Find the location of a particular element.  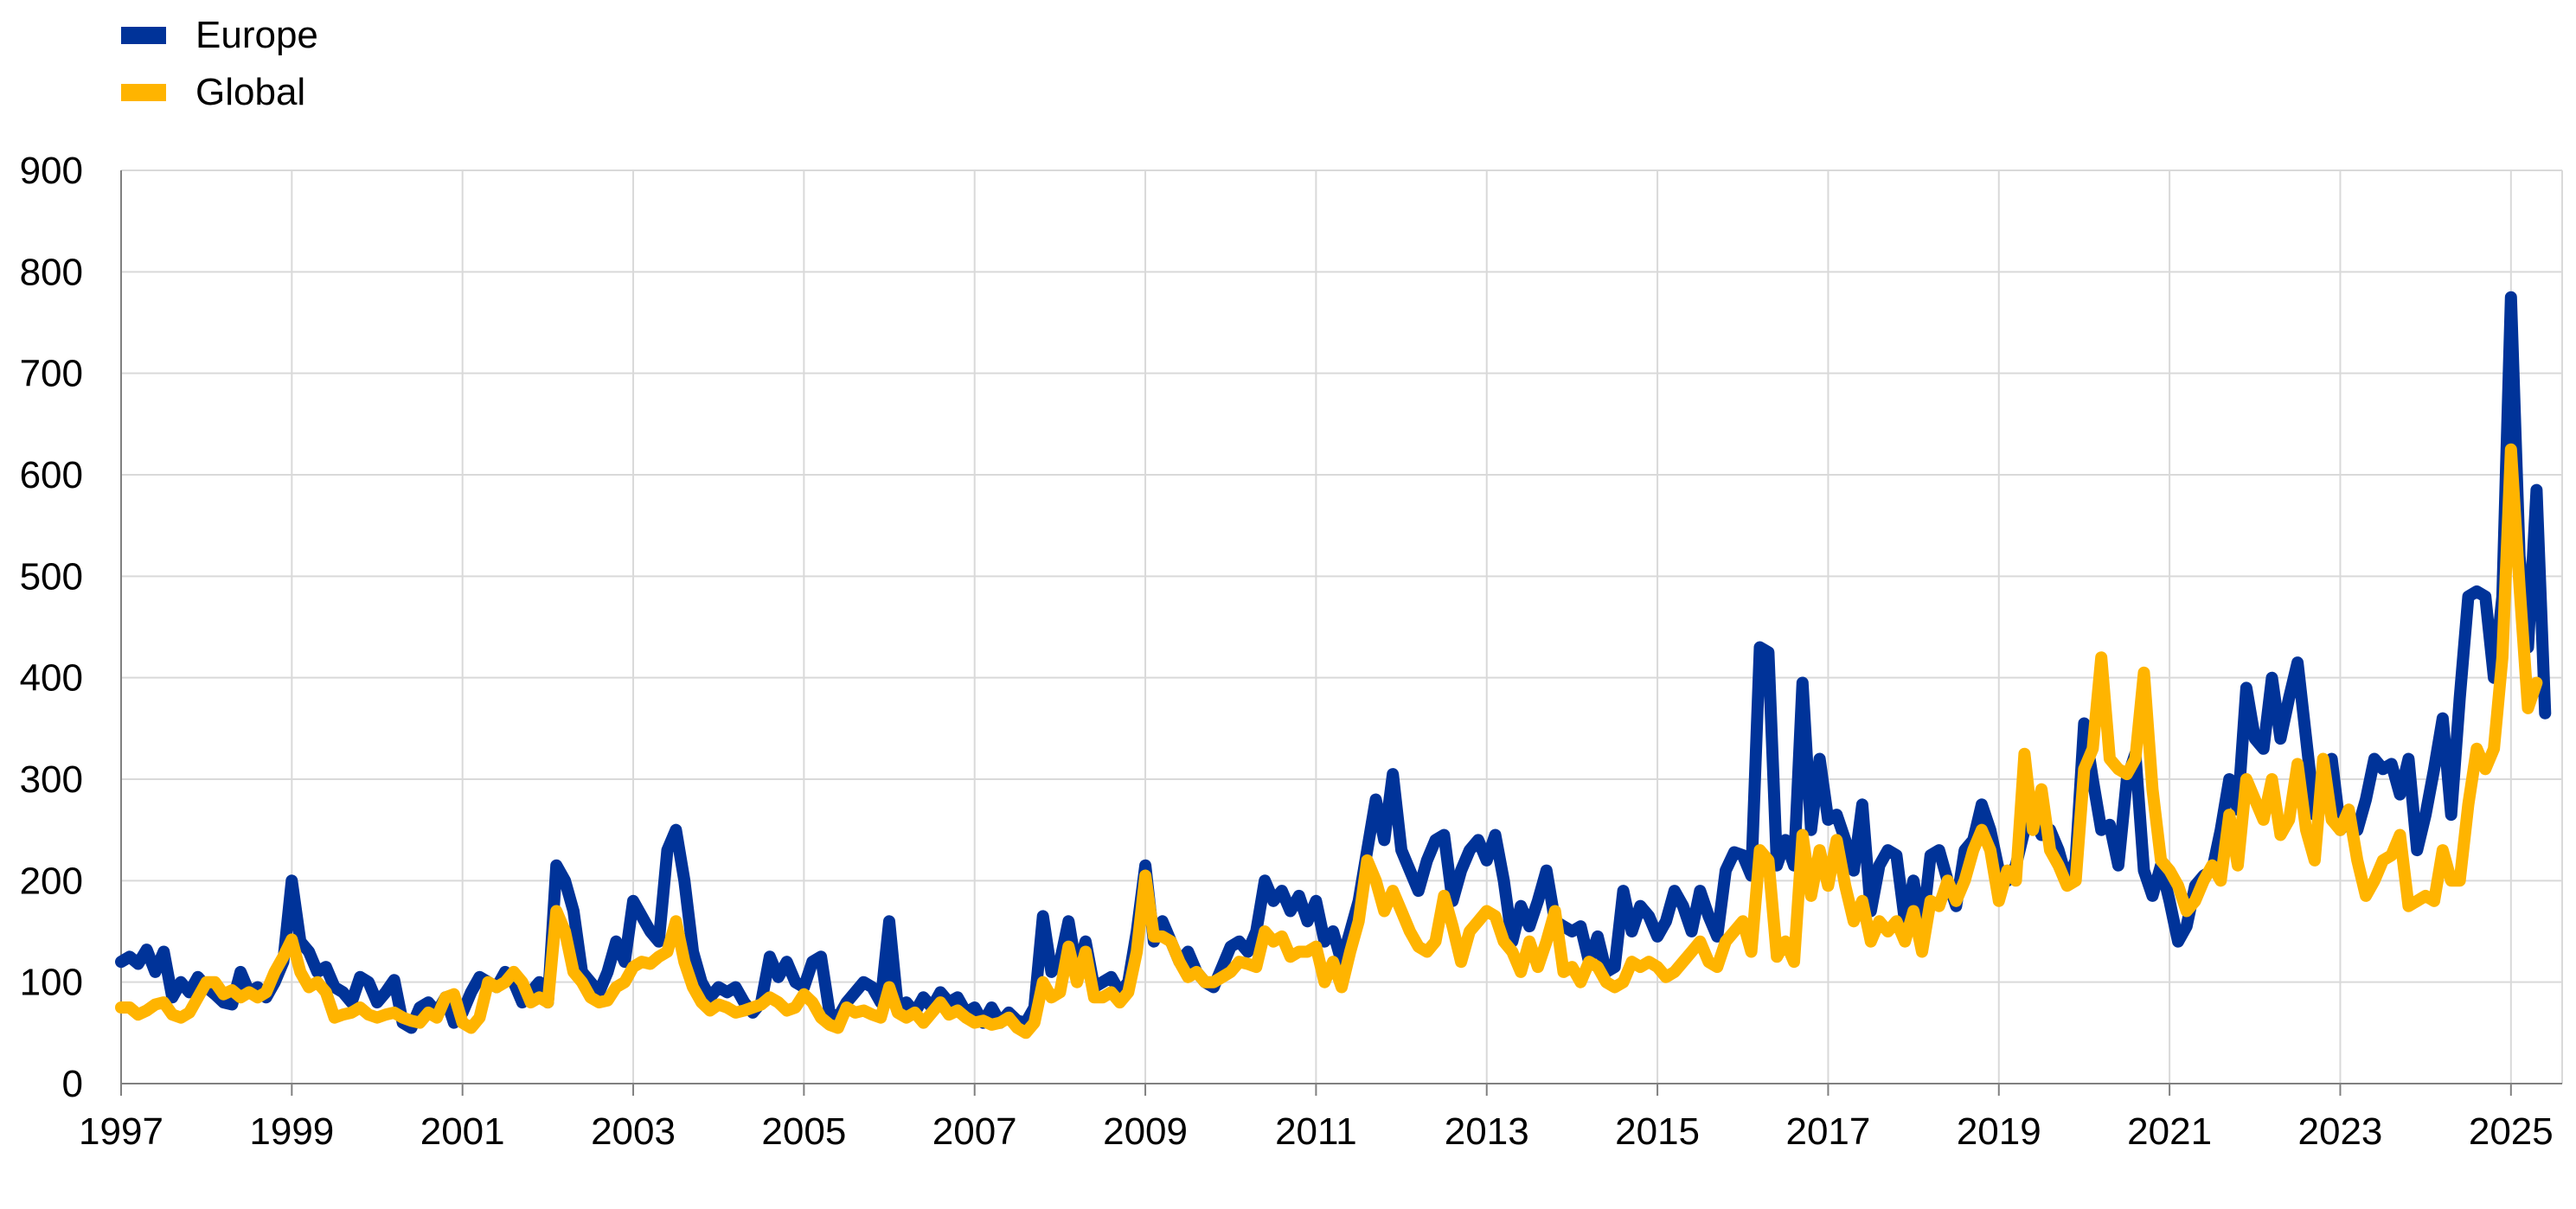

x-tick-label-2017: 2017 is located at coordinates (1827, 1132).